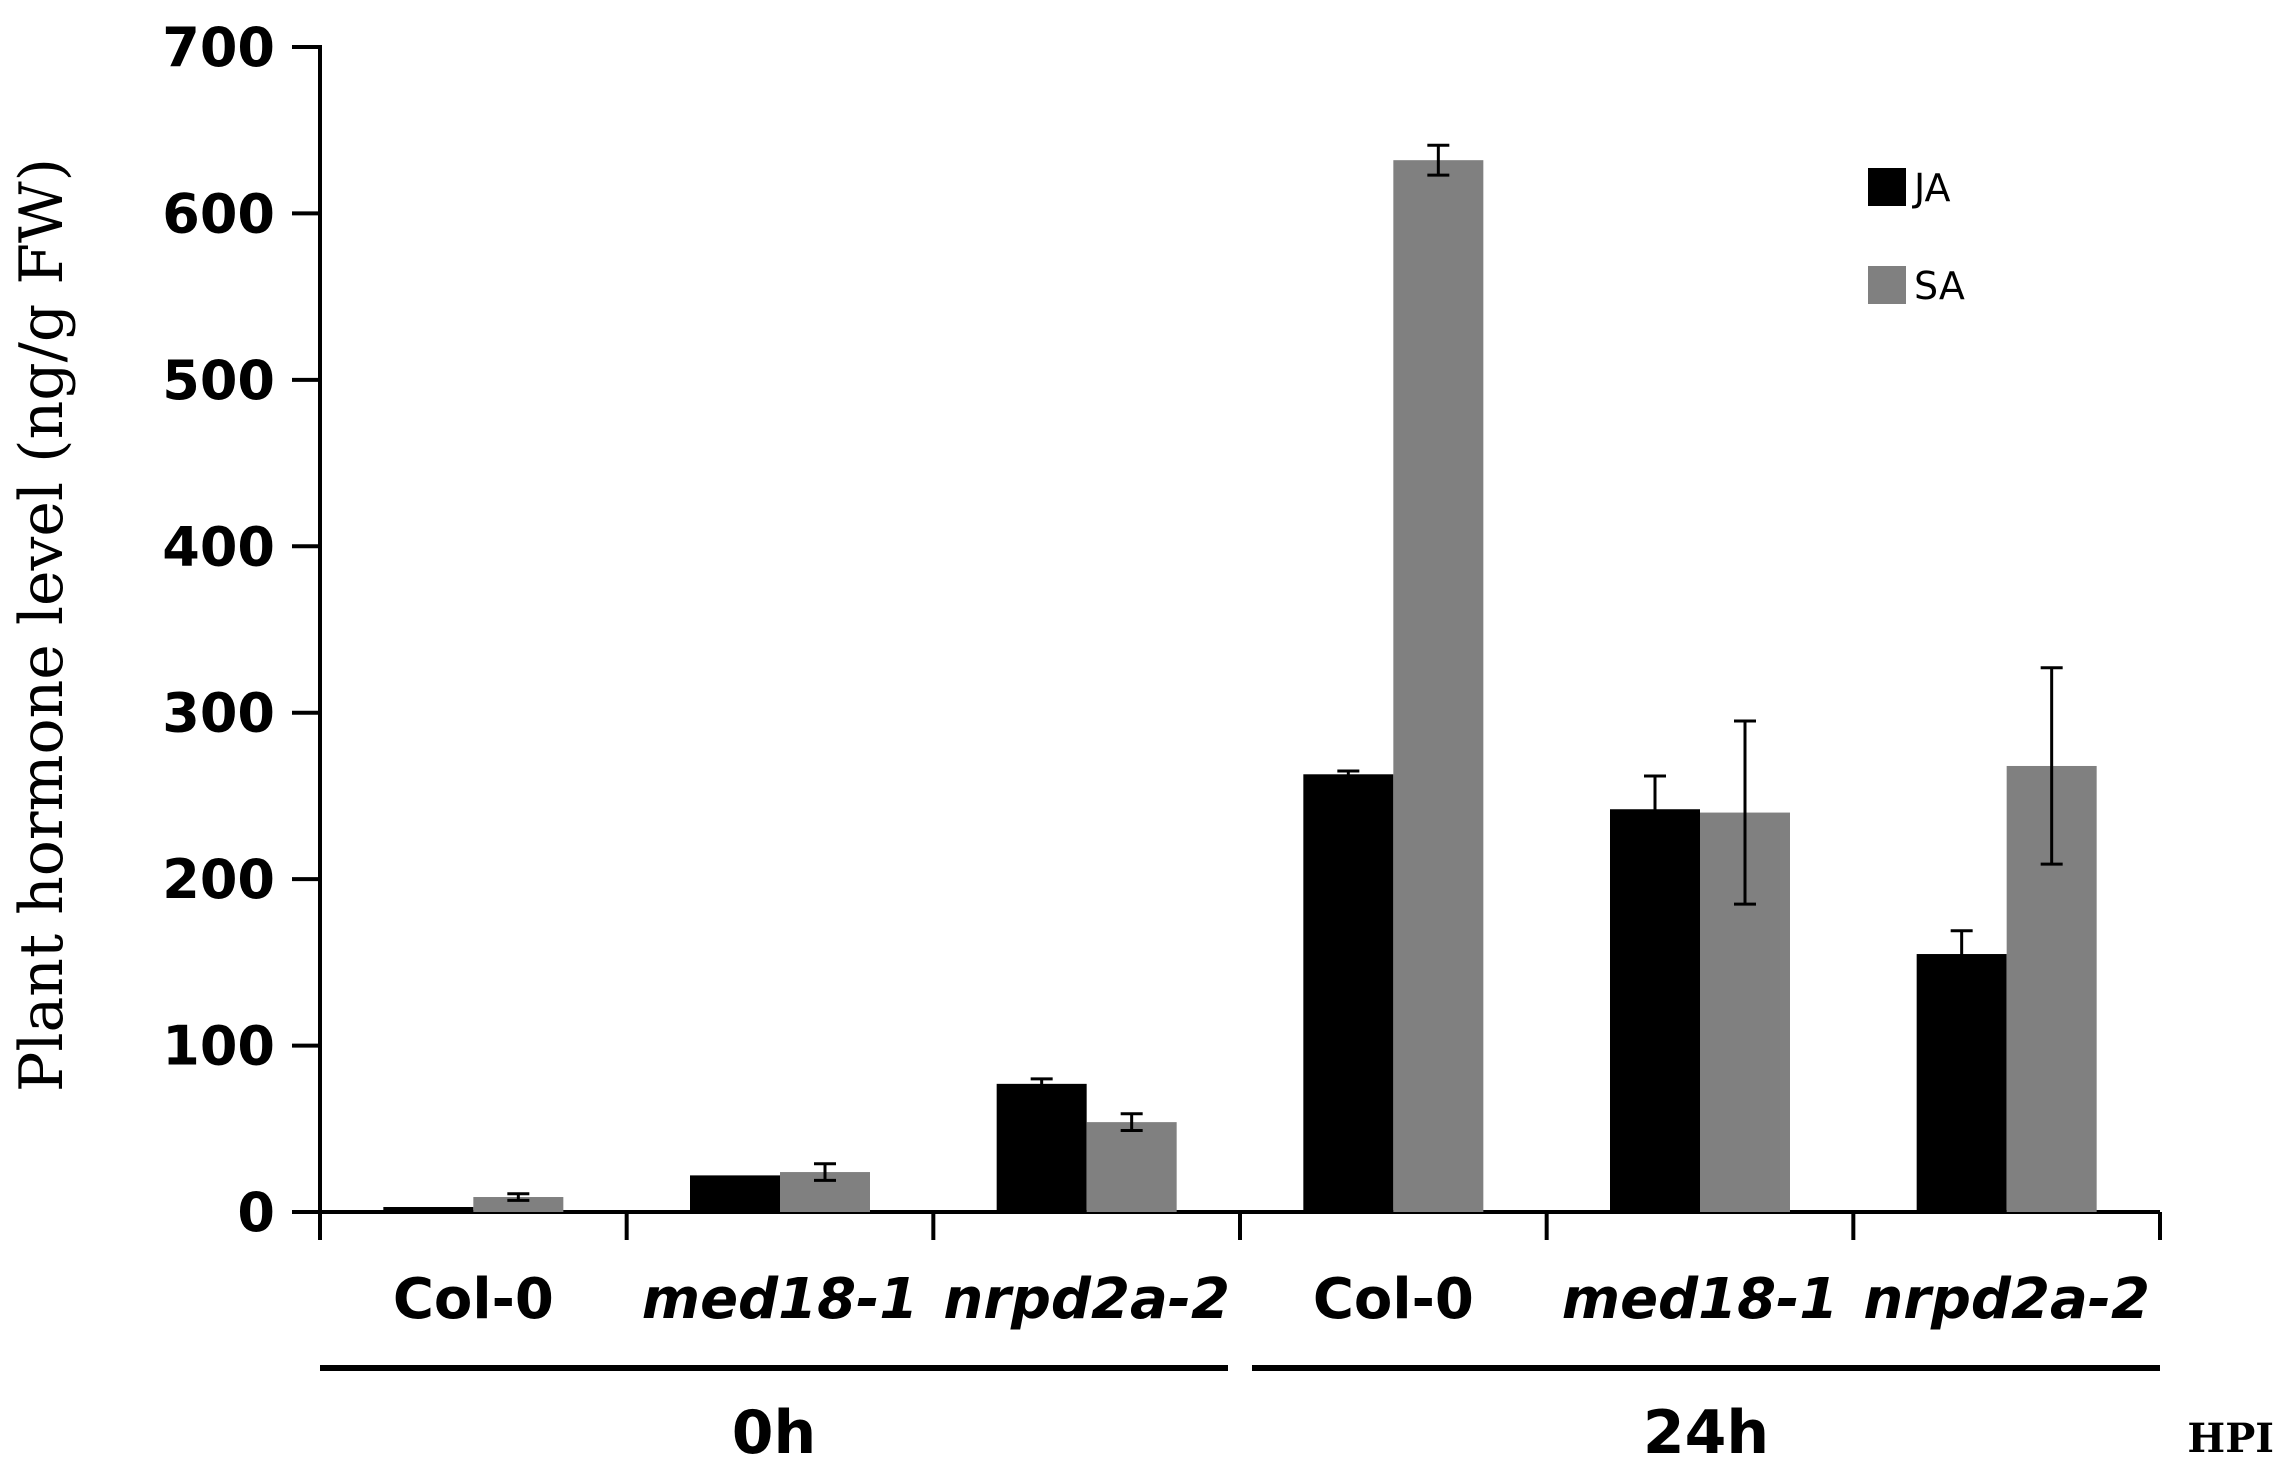 This screenshot has height=1474, width=2287. Describe the element at coordinates (1939, 286) in the screenshot. I see `legend-label-sa: SA` at that location.